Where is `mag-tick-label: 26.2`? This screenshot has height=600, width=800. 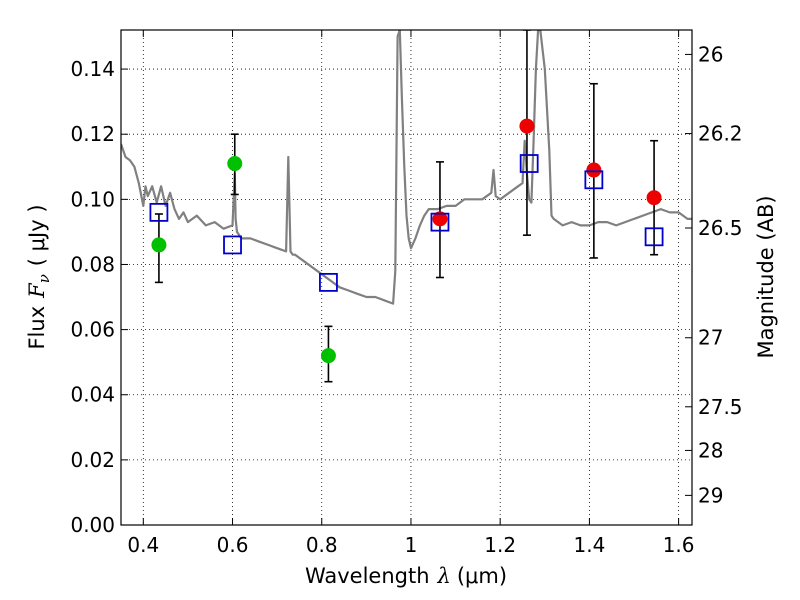 mag-tick-label: 26.2 is located at coordinates (720, 134).